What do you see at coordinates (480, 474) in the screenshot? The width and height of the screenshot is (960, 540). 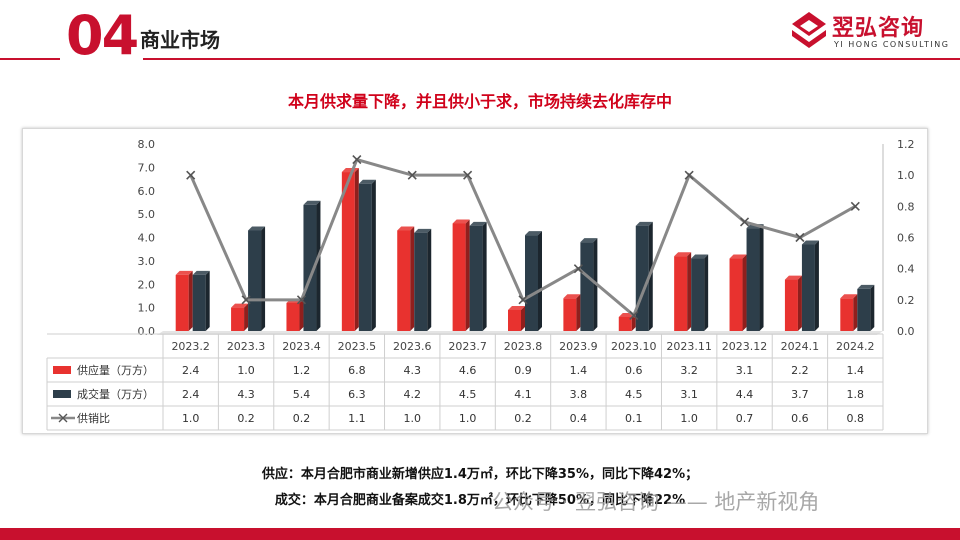 I see `supply-note: 供应：本月合肥市商业新增供应1.4万㎡，环比下降35%，同比下降42%；` at bounding box center [480, 474].